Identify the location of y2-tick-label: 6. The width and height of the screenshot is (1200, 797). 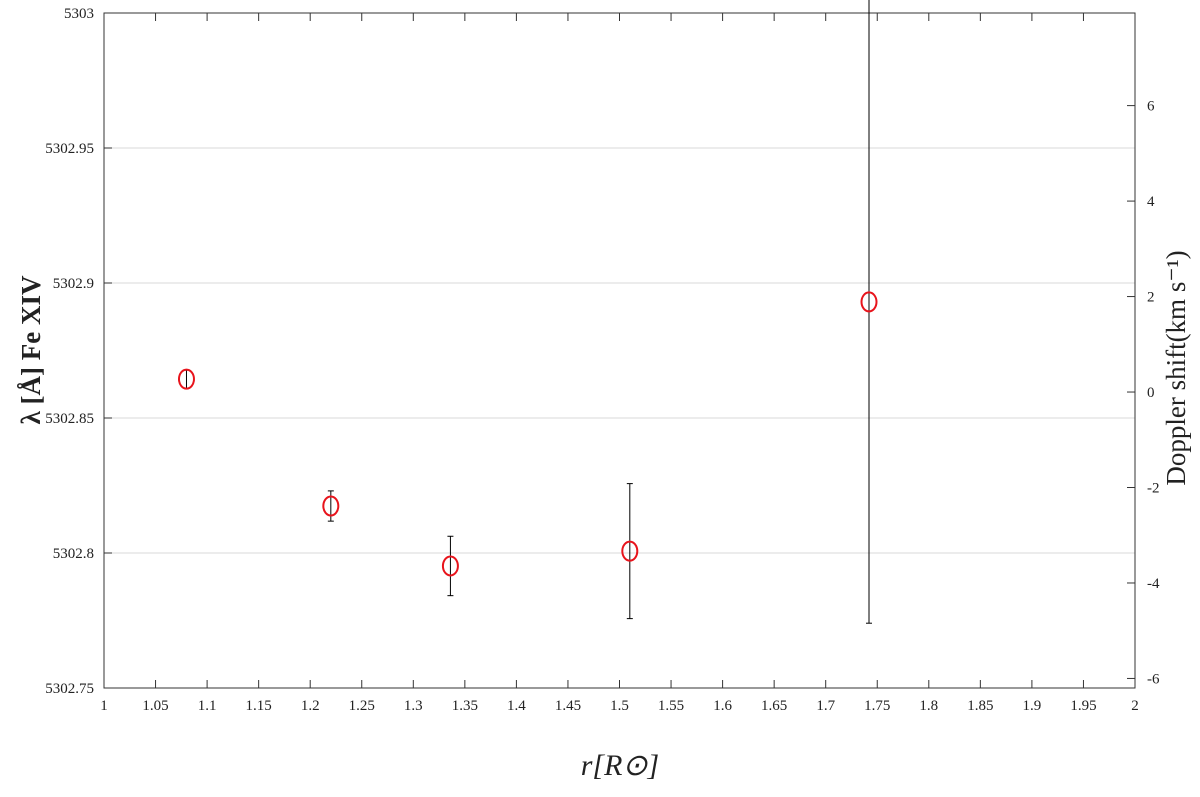
(1151, 107).